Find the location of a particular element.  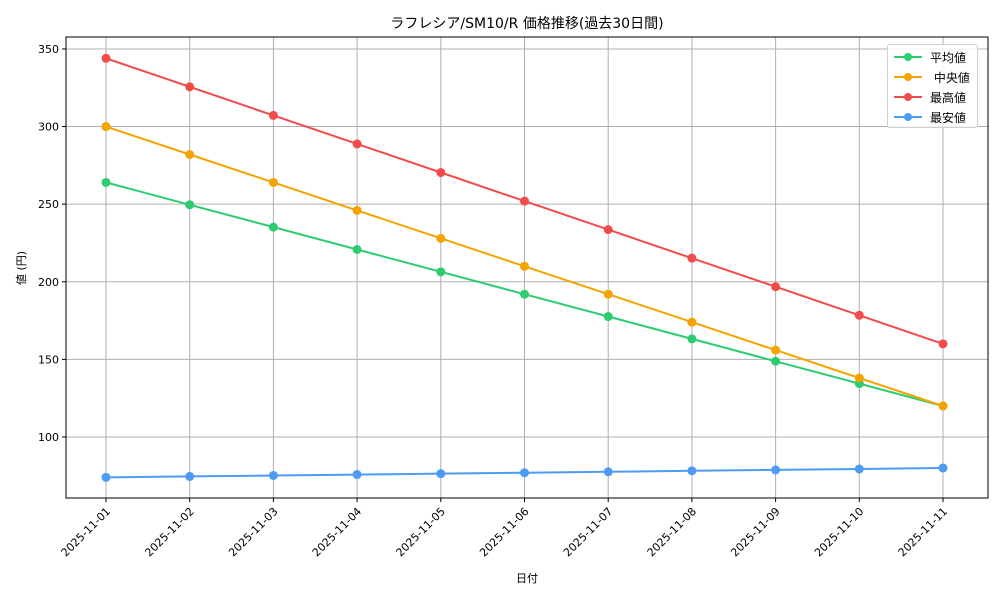

x-tick-label: 2025-11-06 is located at coordinates (504, 532).